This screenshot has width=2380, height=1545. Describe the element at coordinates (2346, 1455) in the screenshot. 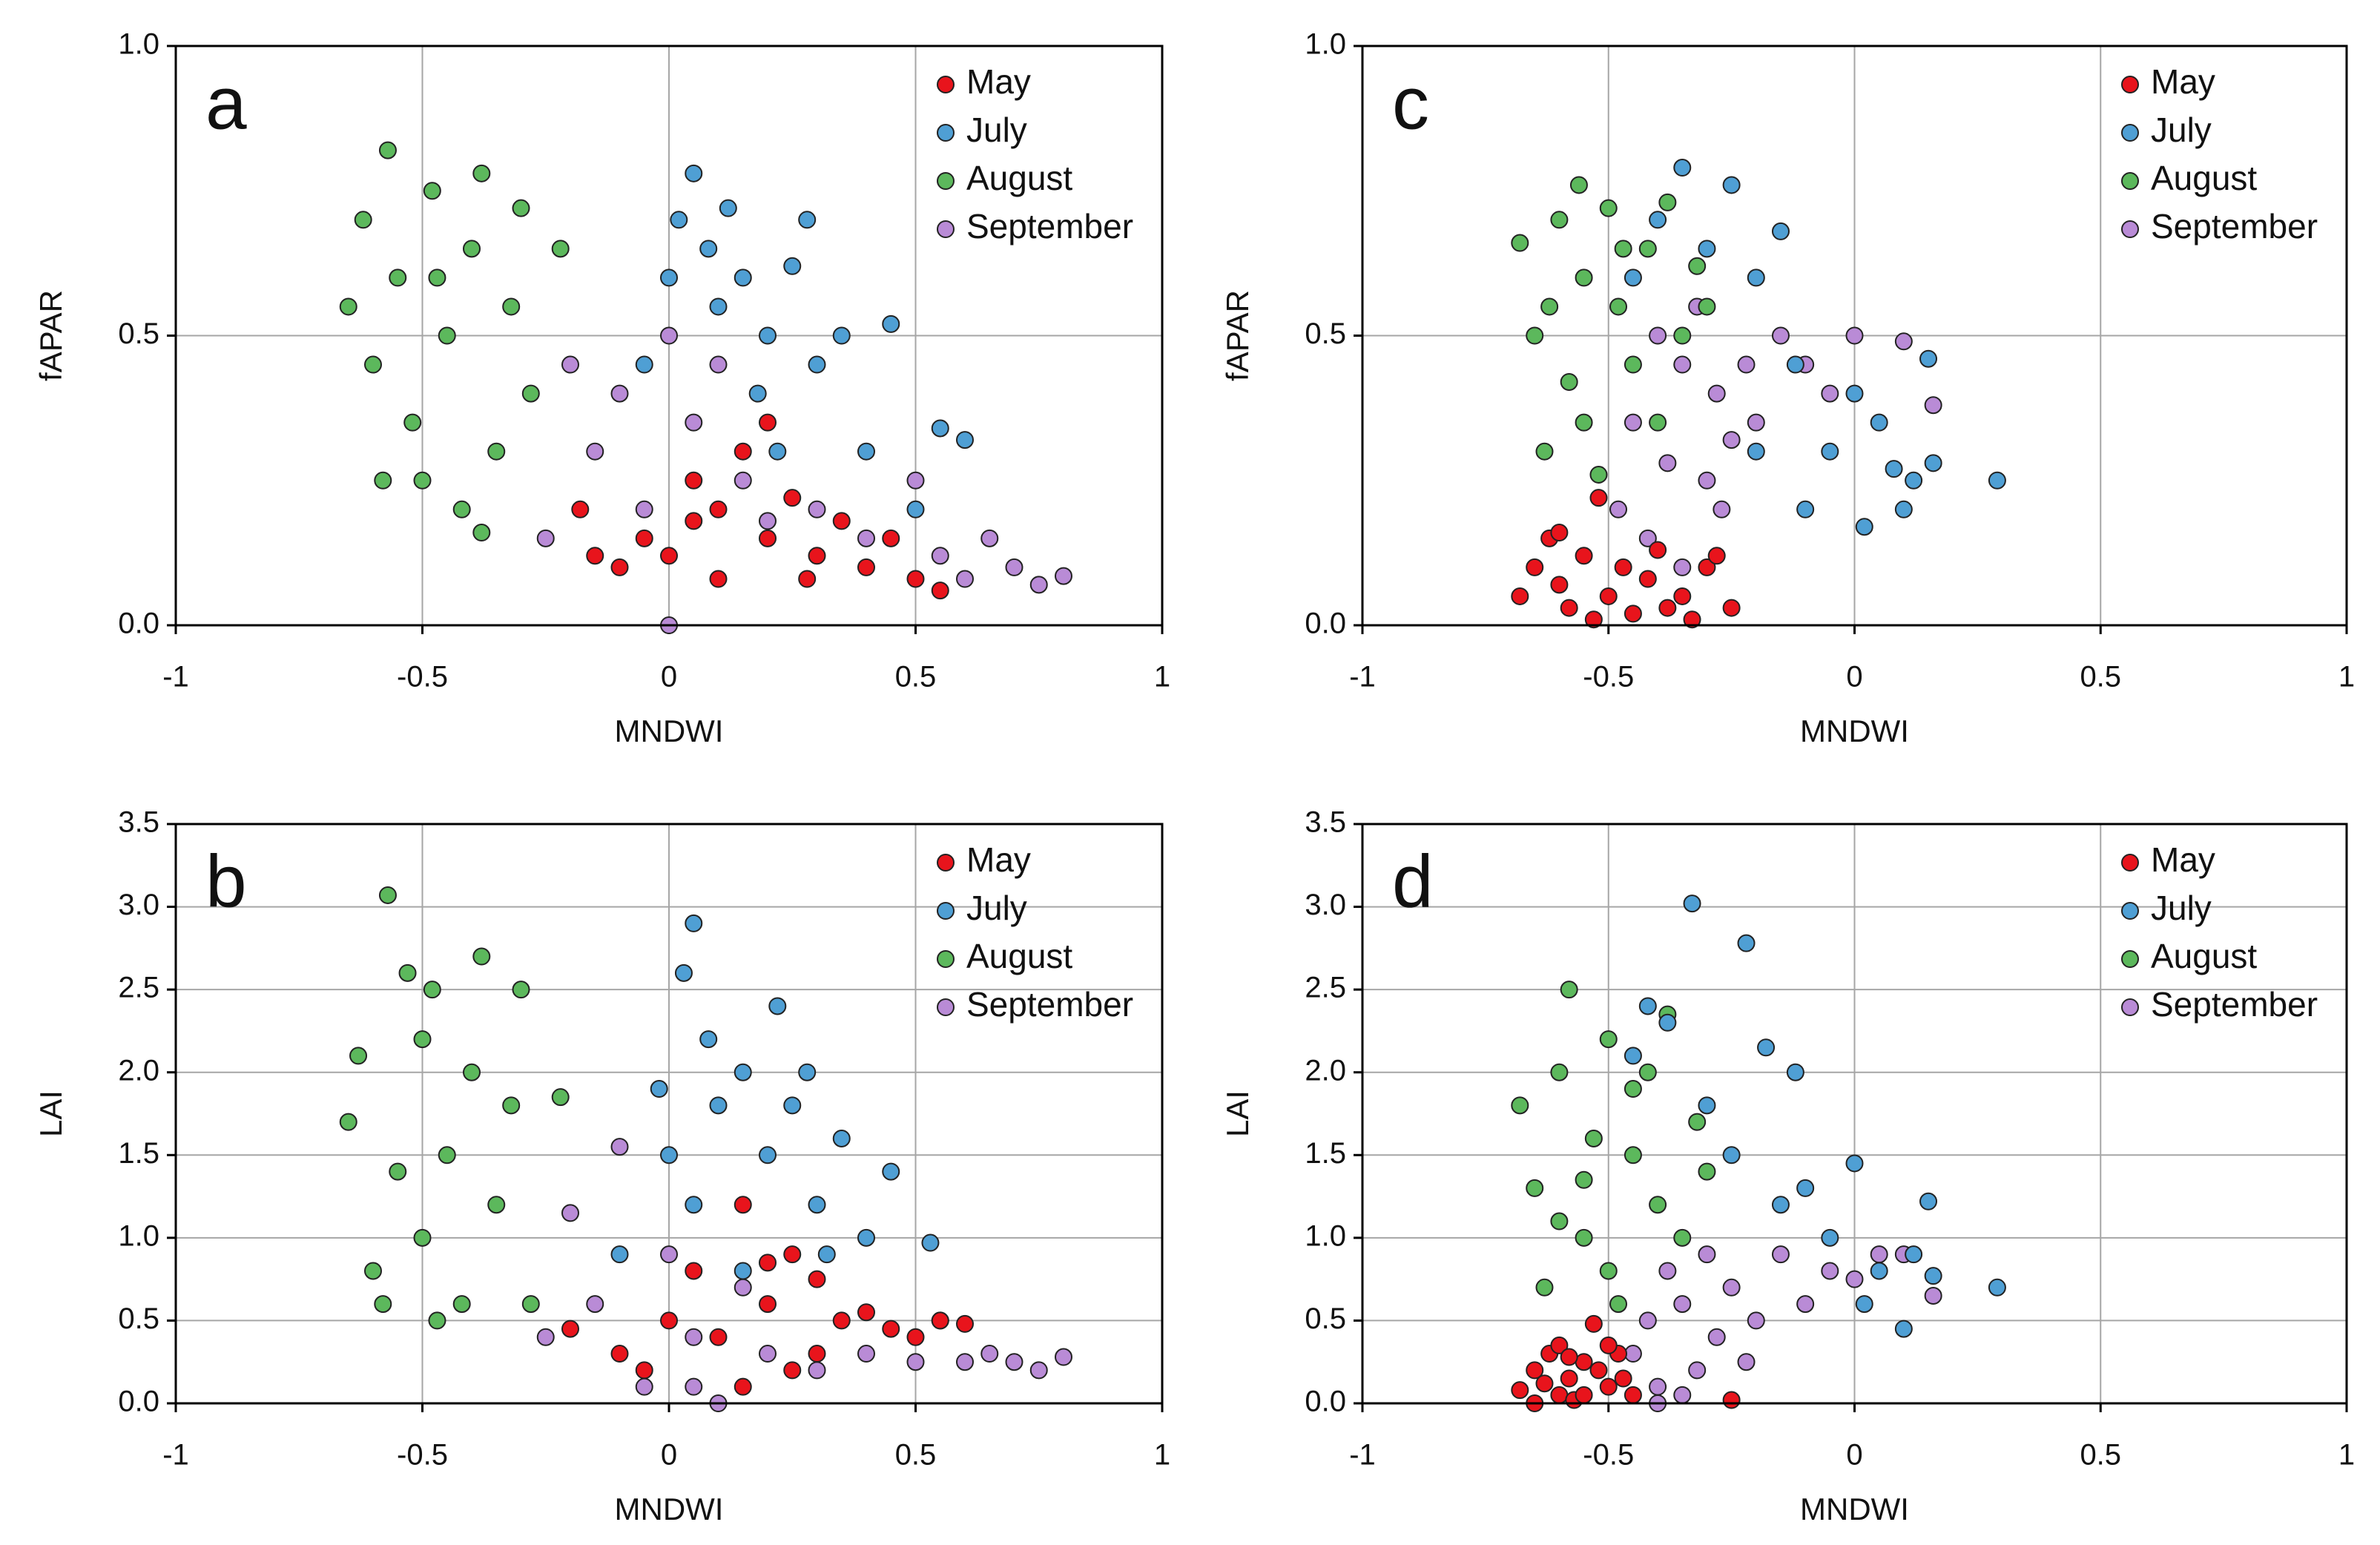

I see `x-tick-label: 1` at that location.